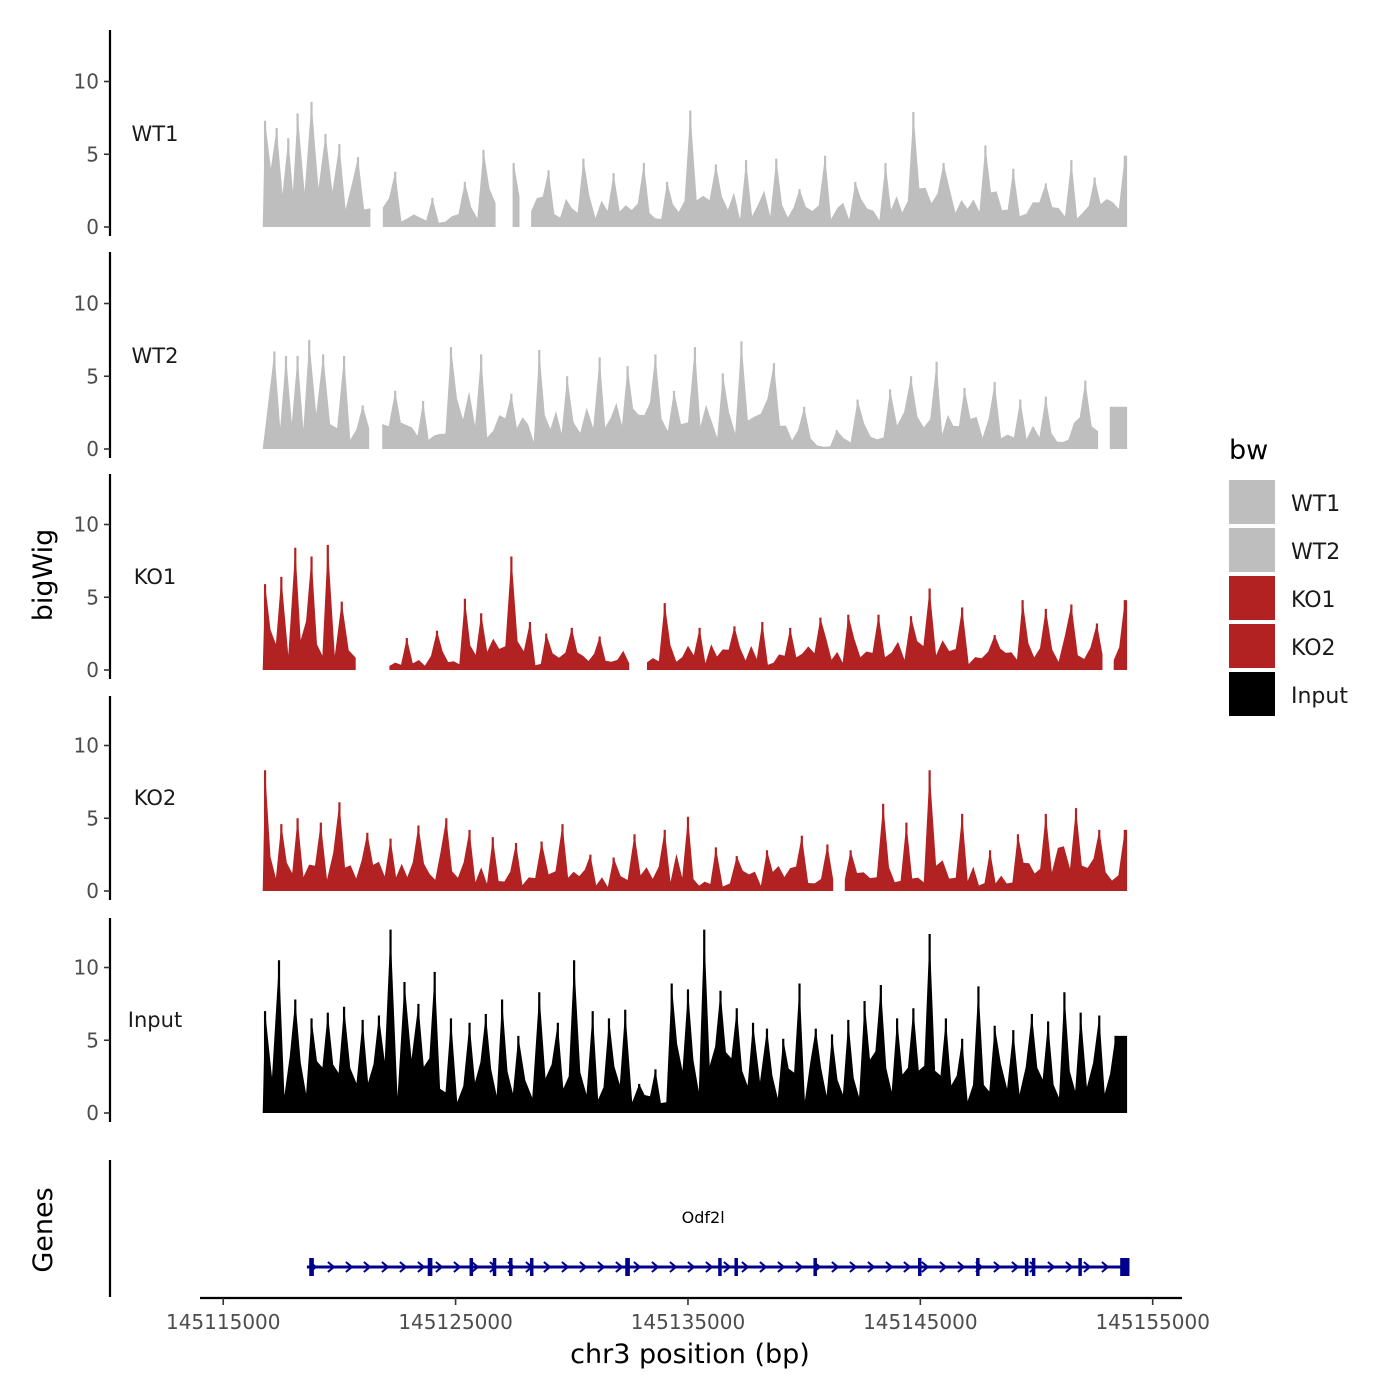  I want to click on legend-label-wt1: WT1, so click(1315, 504).